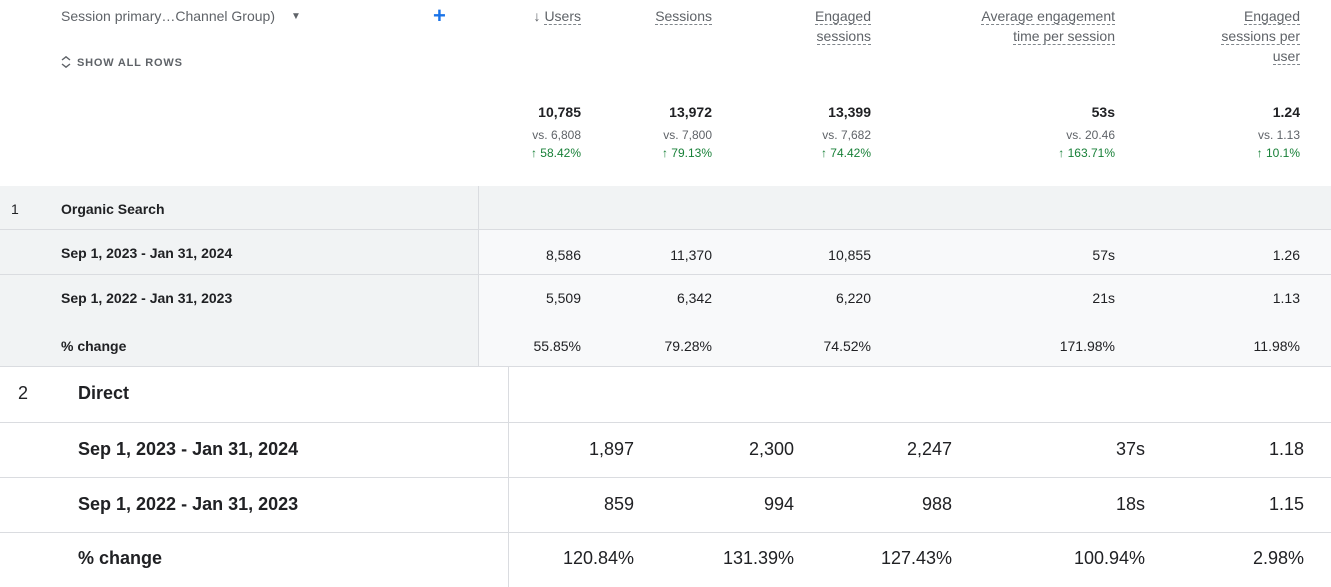  I want to click on column-header-label: Sessions, so click(683, 16).